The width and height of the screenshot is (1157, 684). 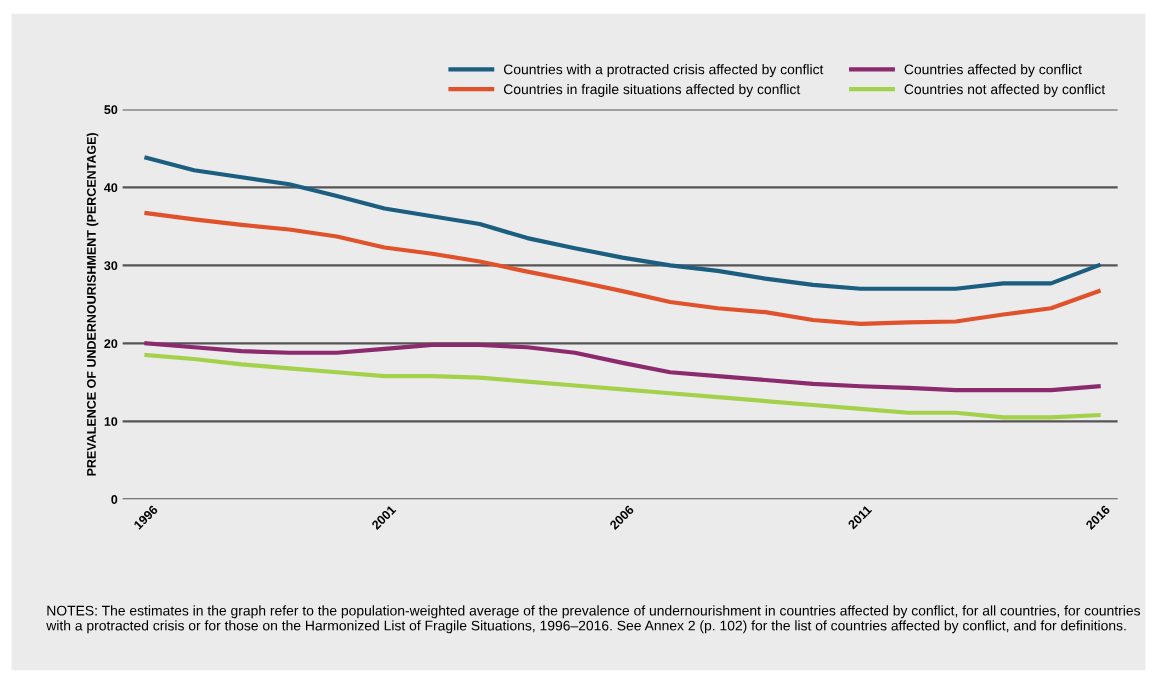 What do you see at coordinates (111, 421) in the screenshot?
I see `y-tick-label: 10` at bounding box center [111, 421].